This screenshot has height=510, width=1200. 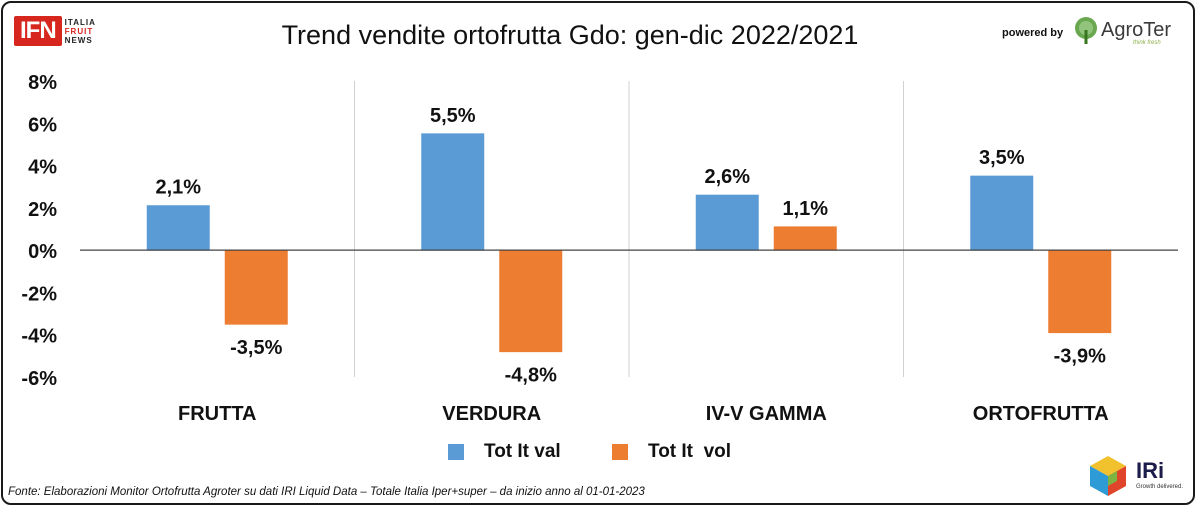 I want to click on y-tick-label: 4%, so click(x=42, y=168).